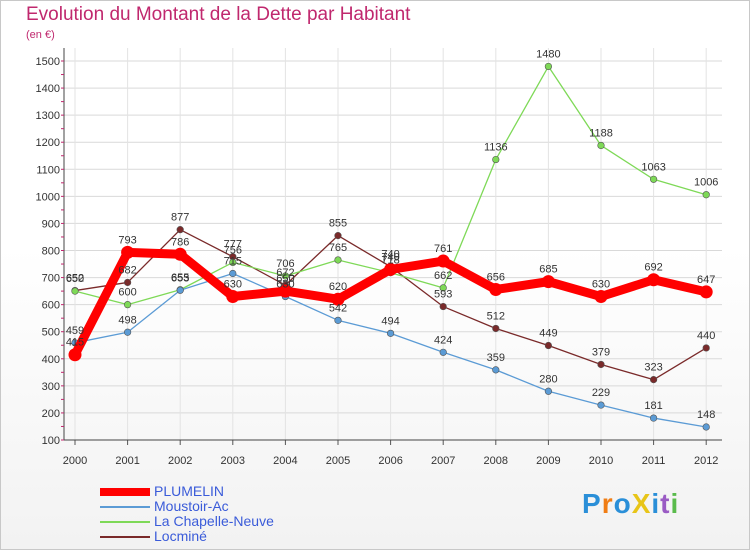 Image resolution: width=750 pixels, height=550 pixels. I want to click on point-locmine-2007, so click(443, 306).